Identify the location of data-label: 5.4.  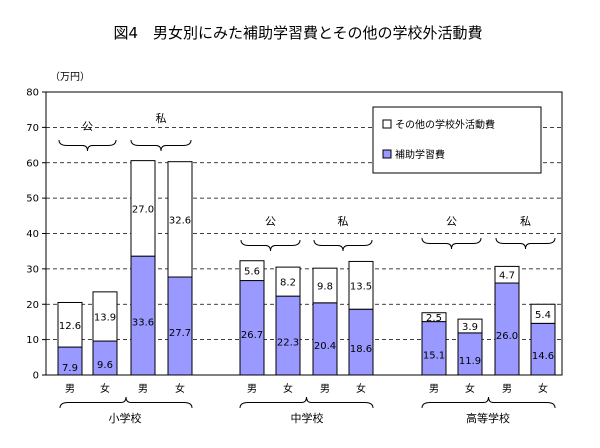
(543, 315).